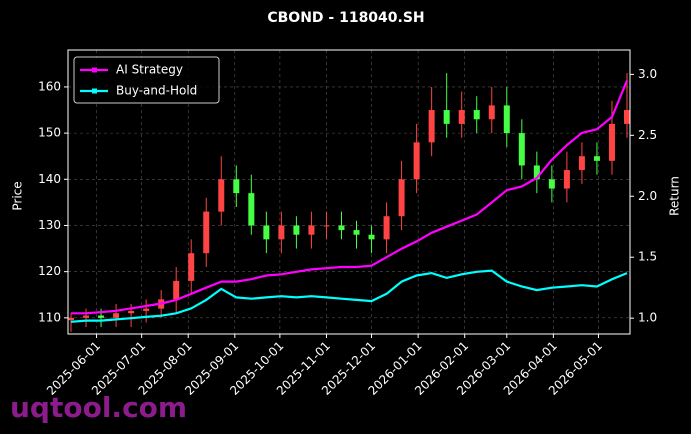 This screenshot has width=691, height=434. Describe the element at coordinates (675, 196) in the screenshot. I see `y2-axis-label: Return` at that location.